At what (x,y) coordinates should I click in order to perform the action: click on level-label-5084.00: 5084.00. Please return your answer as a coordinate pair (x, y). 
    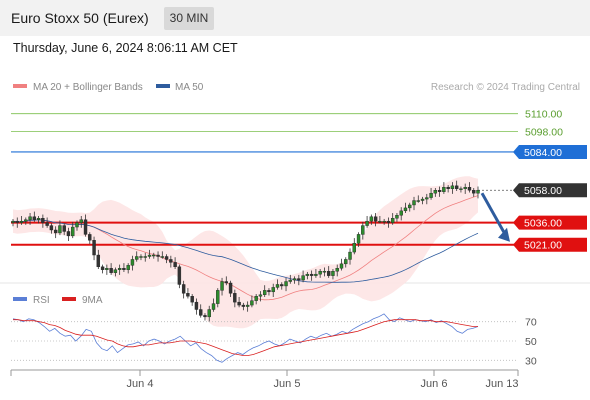
    Looking at the image, I should click on (543, 153).